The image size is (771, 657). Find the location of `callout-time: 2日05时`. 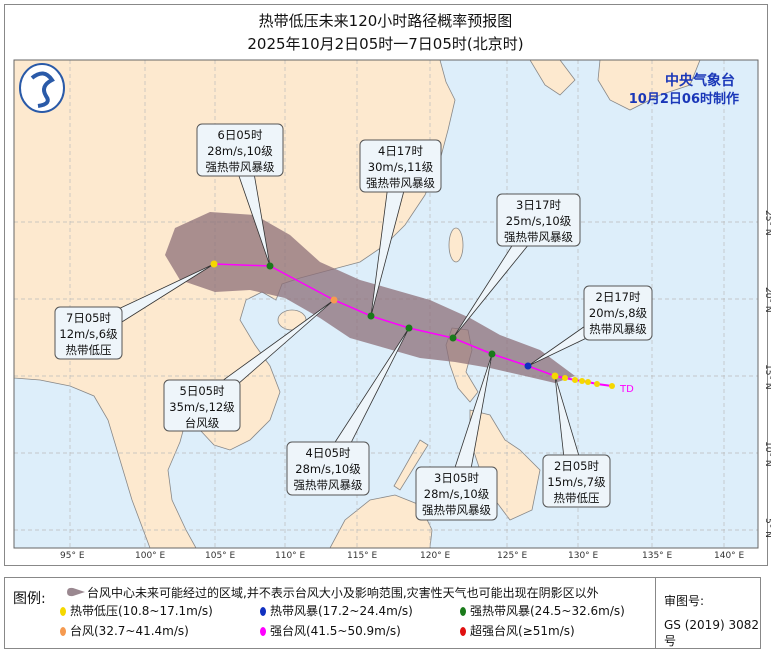

callout-time: 2日05时 is located at coordinates (576, 466).